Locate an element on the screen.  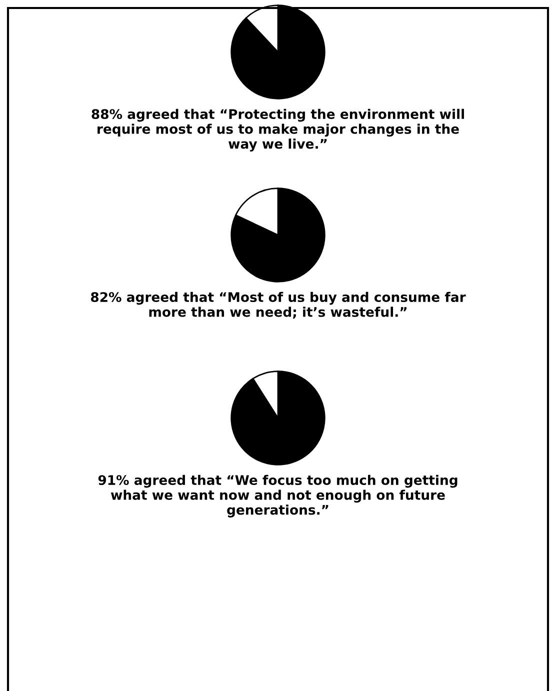
text: 88% agreed that “Protecting the environment will require most of us to make major changes in the way we live.” is located at coordinates (278, 130).